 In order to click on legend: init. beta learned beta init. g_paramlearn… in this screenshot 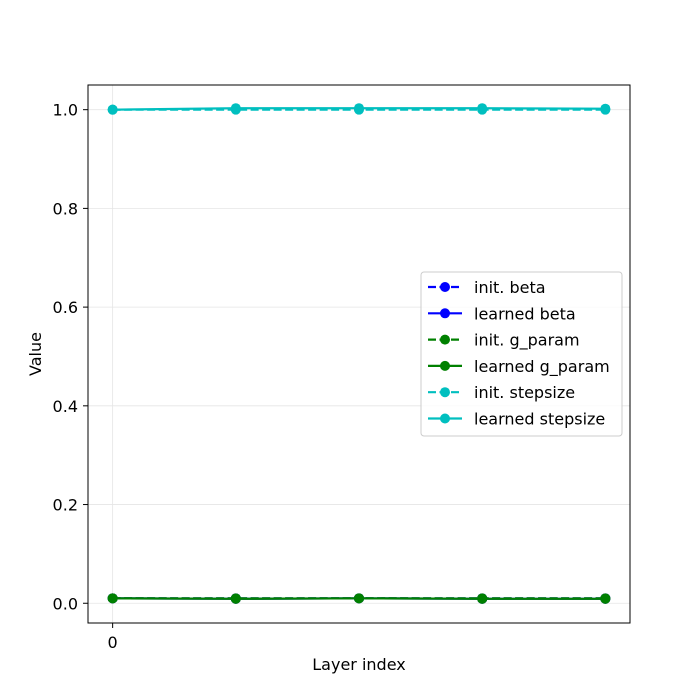, I will do `click(521, 354)`.